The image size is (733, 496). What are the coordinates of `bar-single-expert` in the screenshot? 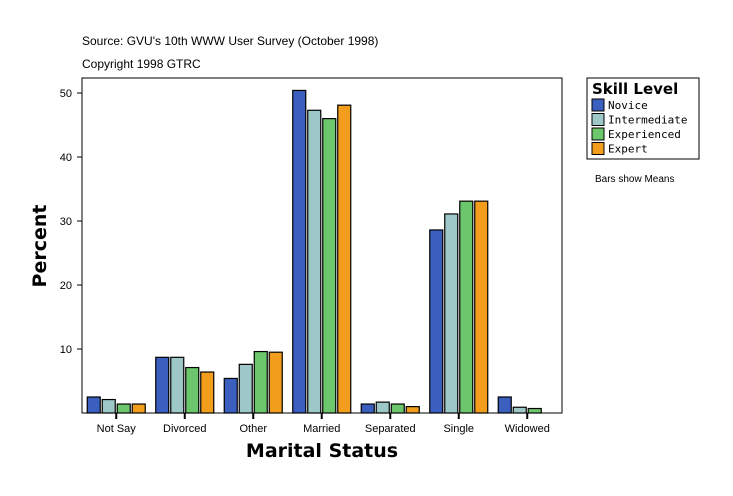 It's located at (481, 307).